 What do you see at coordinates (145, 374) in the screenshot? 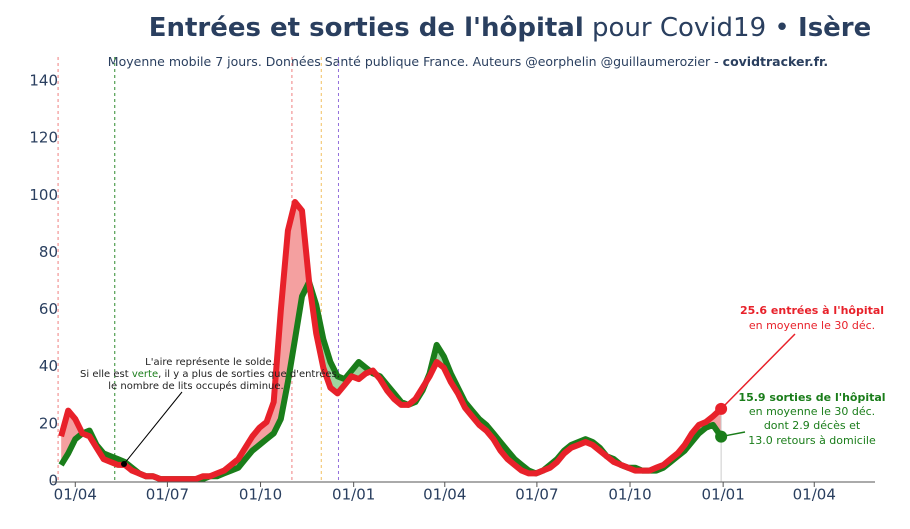
I see `note-green: verte` at bounding box center [145, 374].